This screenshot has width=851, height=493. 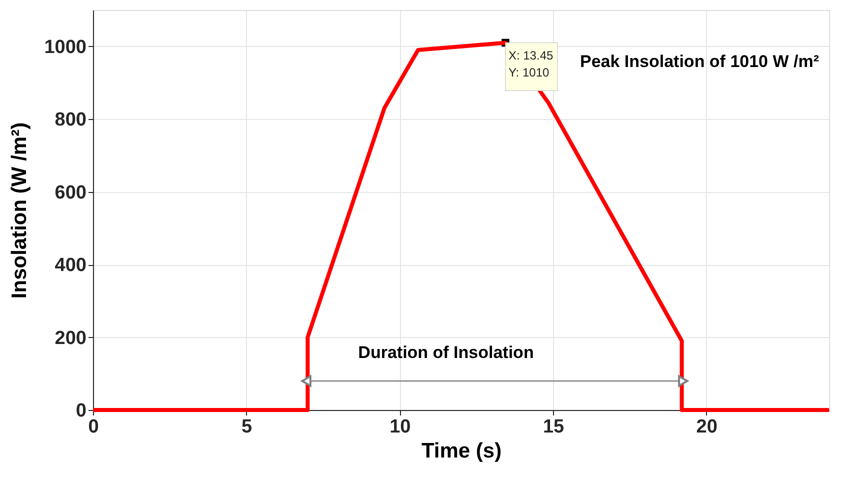 What do you see at coordinates (20, 210) in the screenshot?
I see `y-axis-title: Insolation (W /m²)` at bounding box center [20, 210].